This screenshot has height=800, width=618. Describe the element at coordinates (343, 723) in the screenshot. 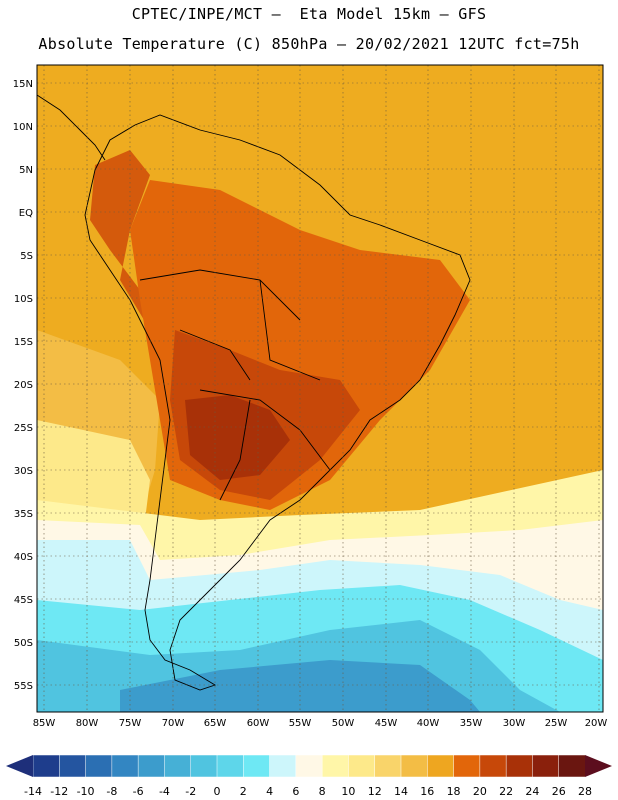

I see `lon-label: 50W` at that location.